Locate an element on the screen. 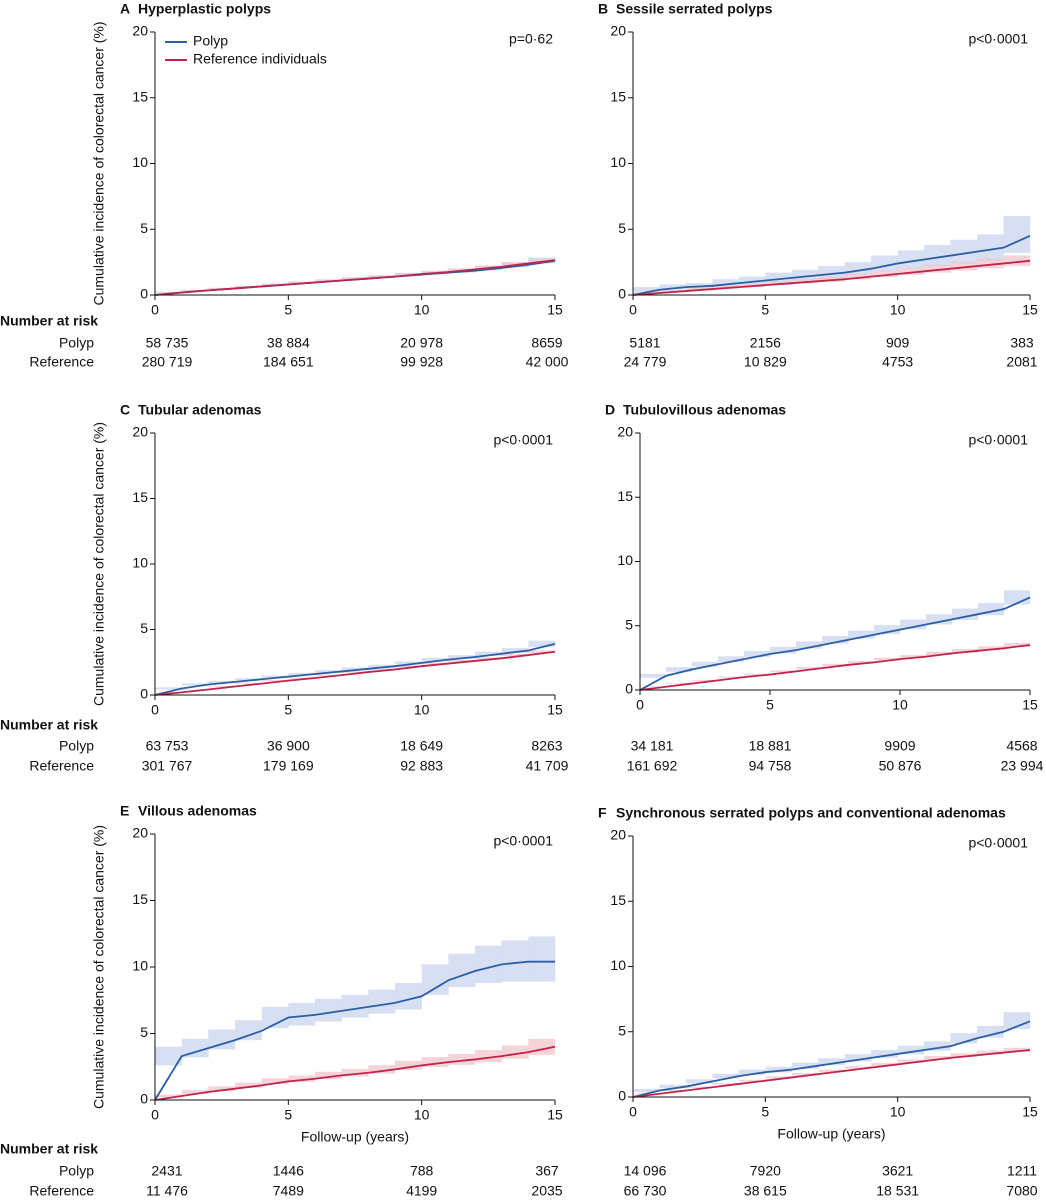  panel-letter: C is located at coordinates (125, 410).